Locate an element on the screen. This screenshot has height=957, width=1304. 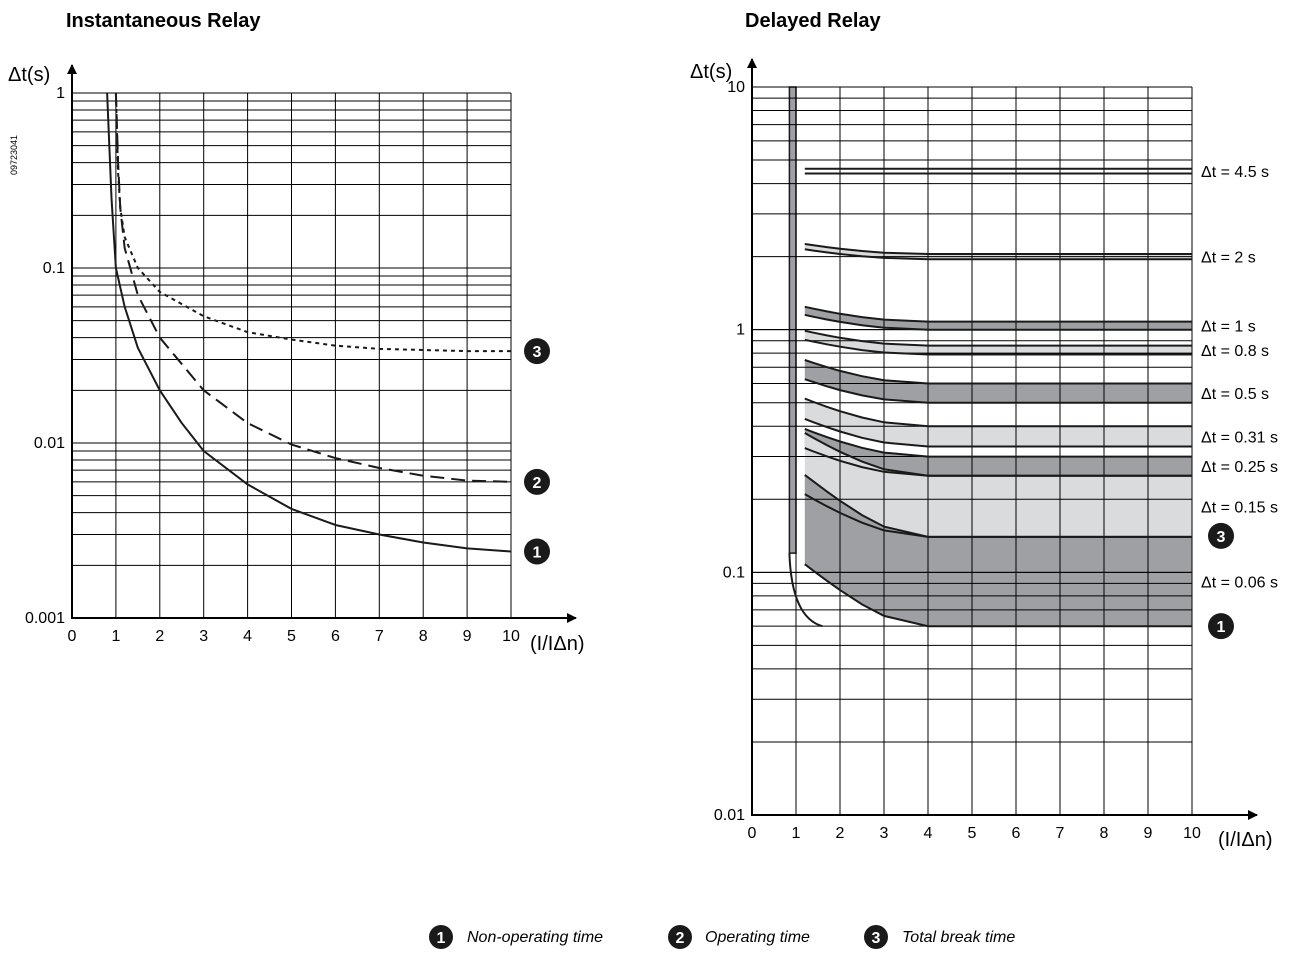
band-label: Δt = 1 s is located at coordinates (1228, 327).